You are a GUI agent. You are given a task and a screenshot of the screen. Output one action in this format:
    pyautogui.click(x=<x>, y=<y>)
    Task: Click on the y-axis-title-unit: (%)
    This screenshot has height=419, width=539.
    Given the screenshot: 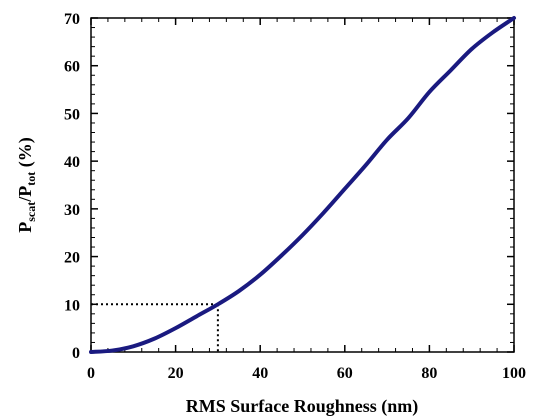 What is the action you would take?
    pyautogui.click(x=25, y=154)
    